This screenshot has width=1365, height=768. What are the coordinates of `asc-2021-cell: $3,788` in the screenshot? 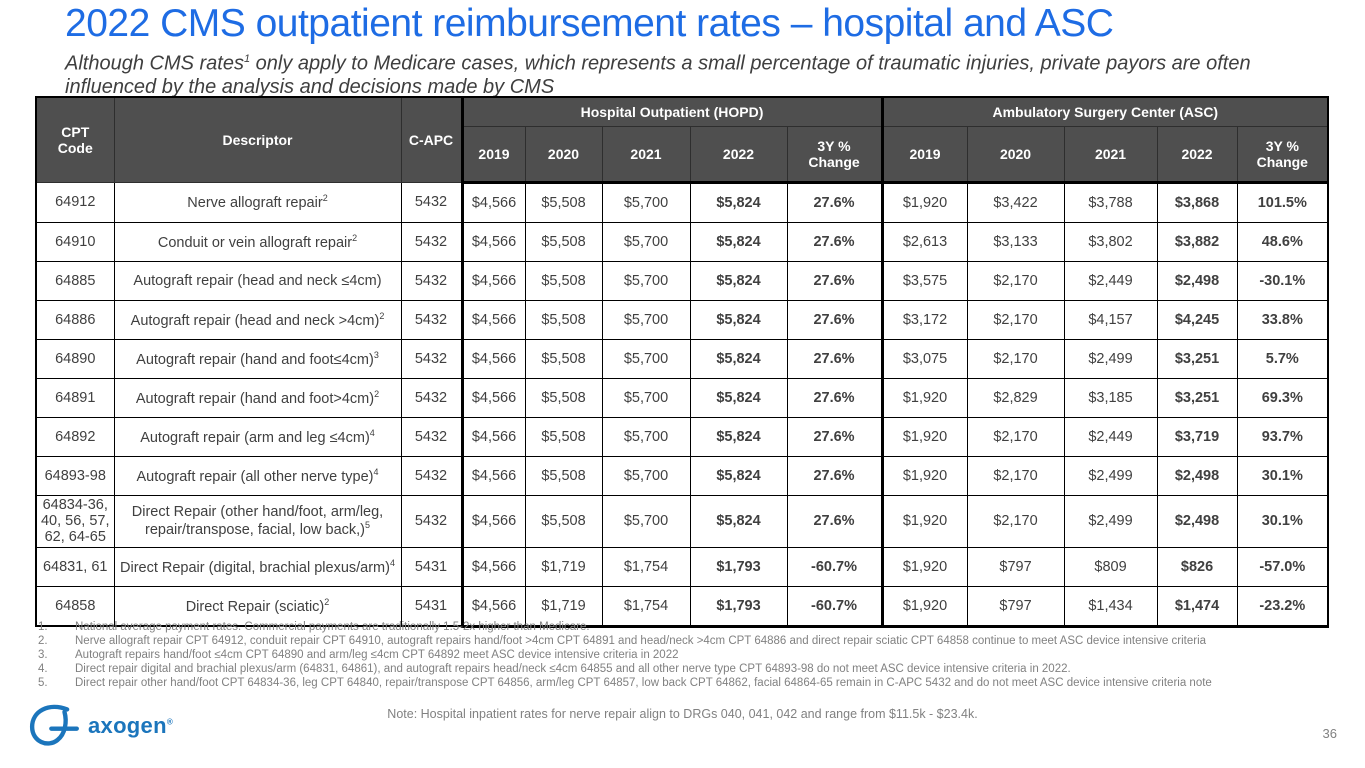 It's located at (1110, 202).